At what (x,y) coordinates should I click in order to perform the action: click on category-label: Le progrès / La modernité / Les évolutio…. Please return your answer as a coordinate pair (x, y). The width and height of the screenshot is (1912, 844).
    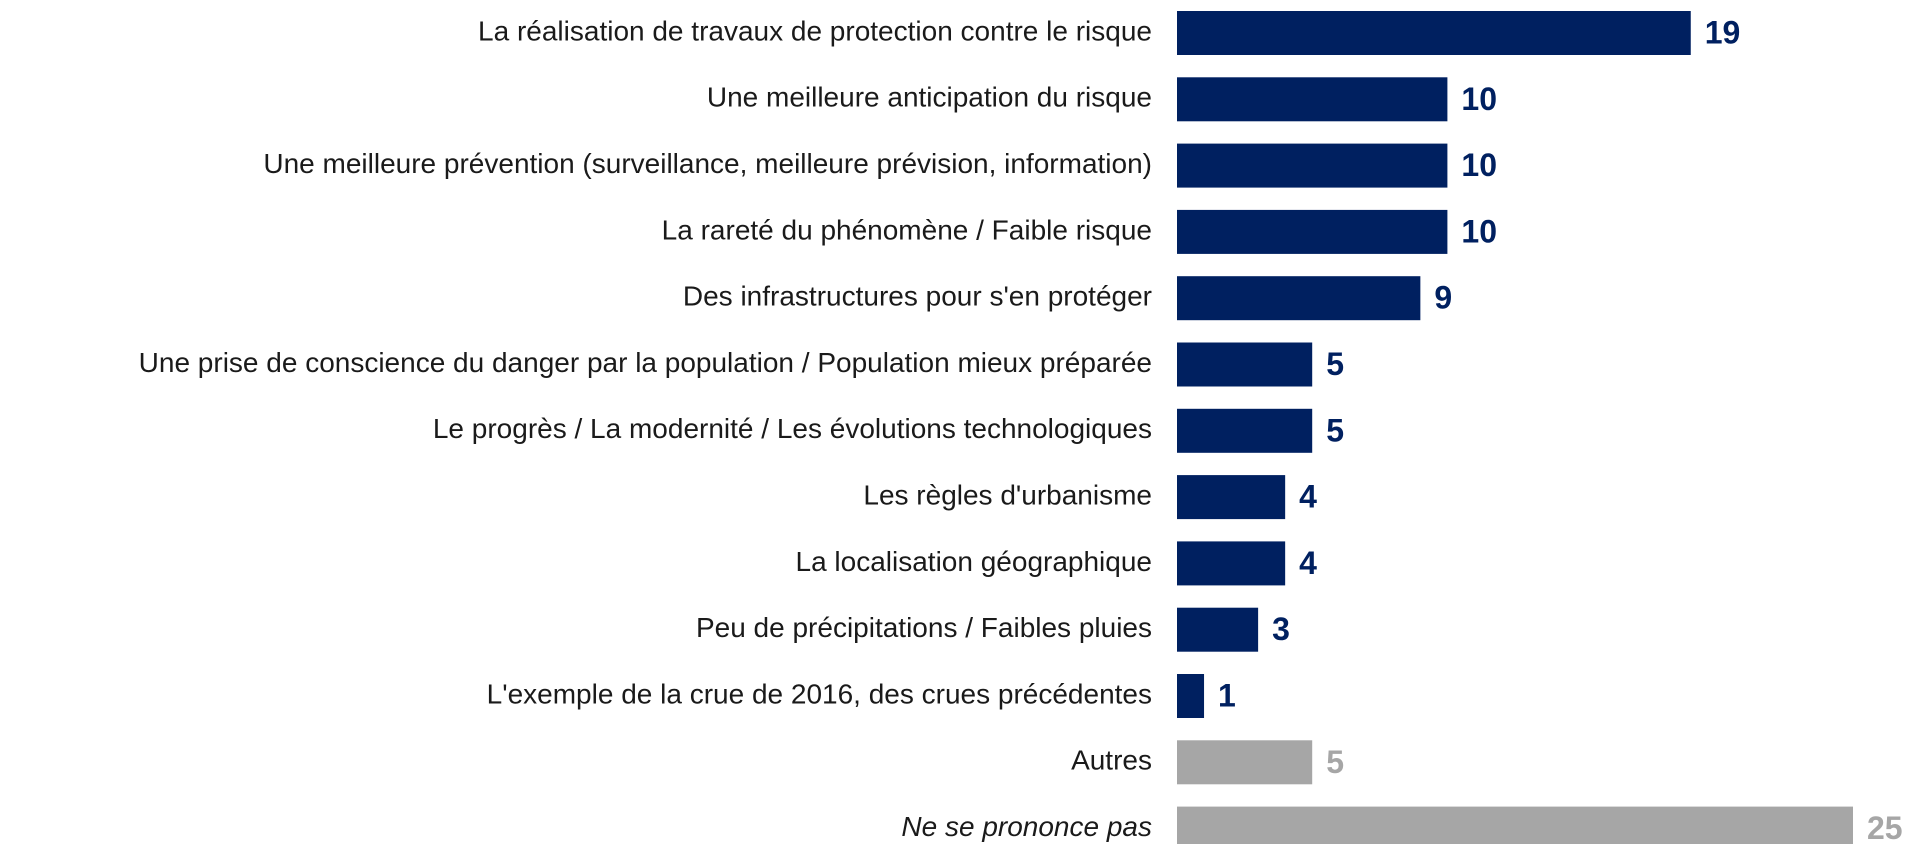
    Looking at the image, I should click on (792, 428).